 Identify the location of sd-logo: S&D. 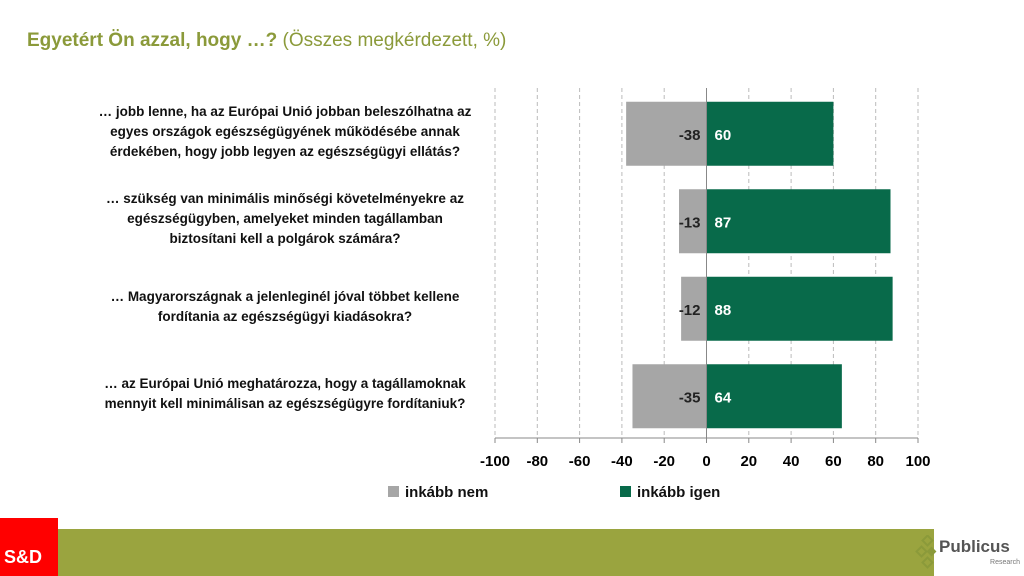
(29, 547).